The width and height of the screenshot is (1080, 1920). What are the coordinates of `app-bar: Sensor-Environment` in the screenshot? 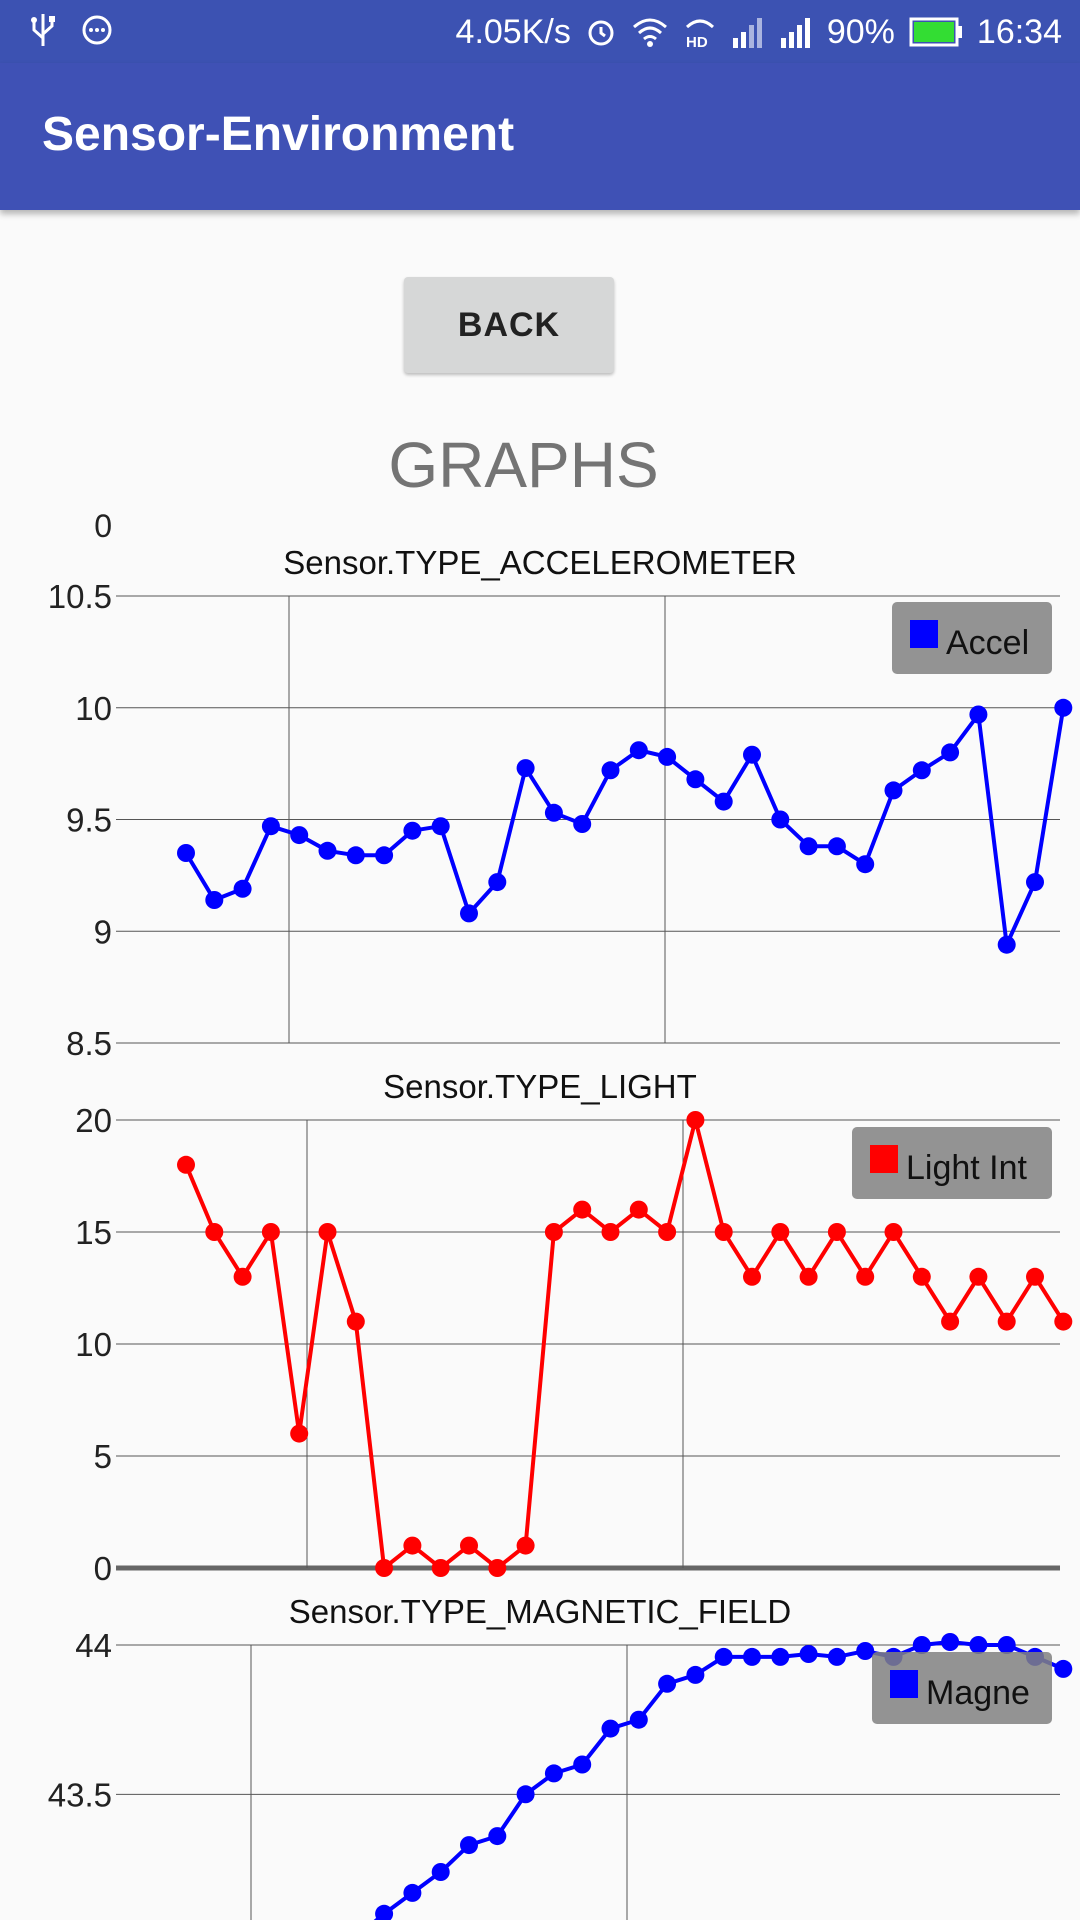 It's located at (540, 136).